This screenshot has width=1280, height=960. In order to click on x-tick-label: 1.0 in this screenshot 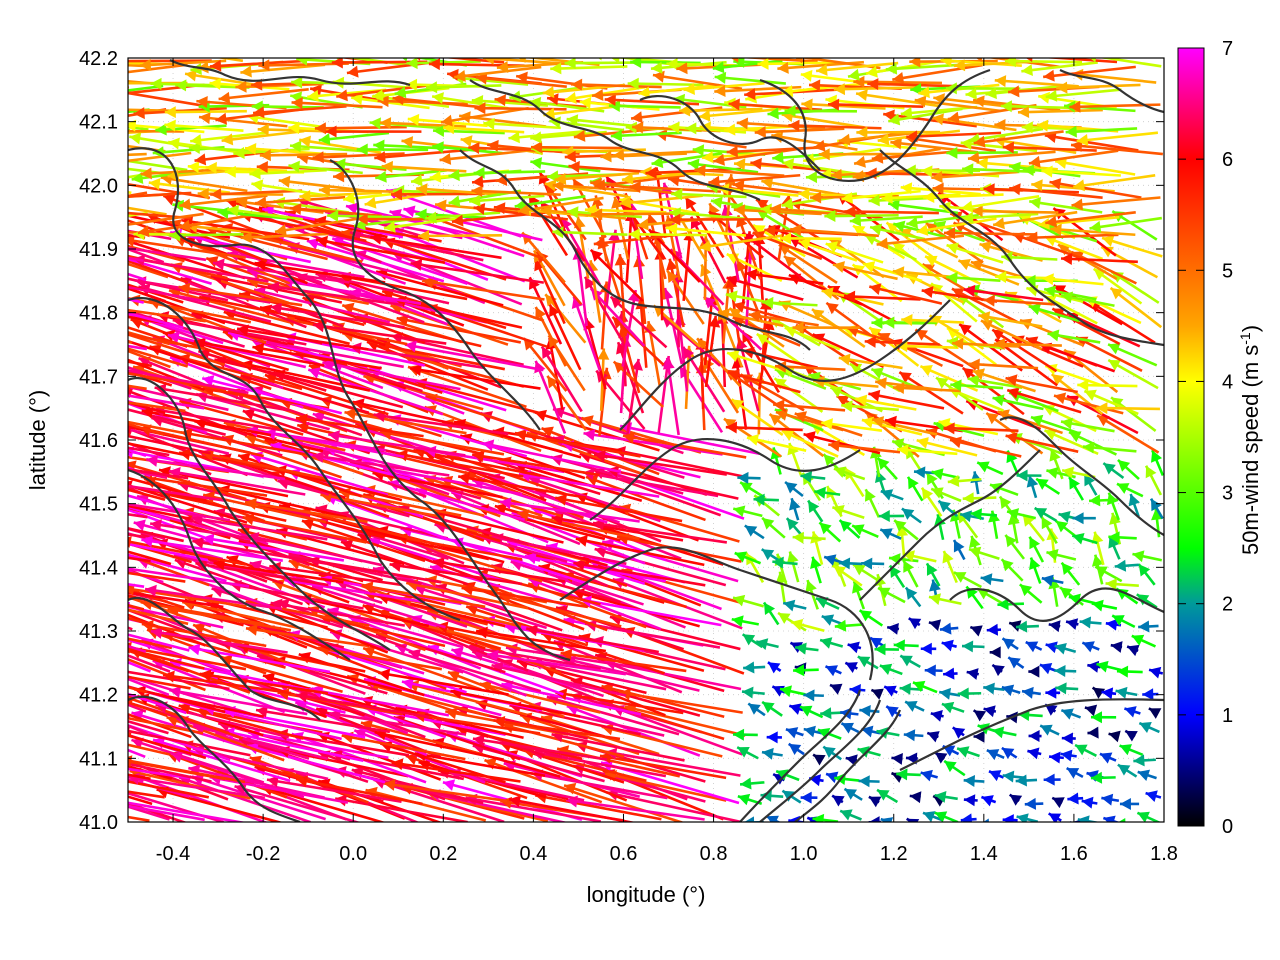, I will do `click(804, 854)`.